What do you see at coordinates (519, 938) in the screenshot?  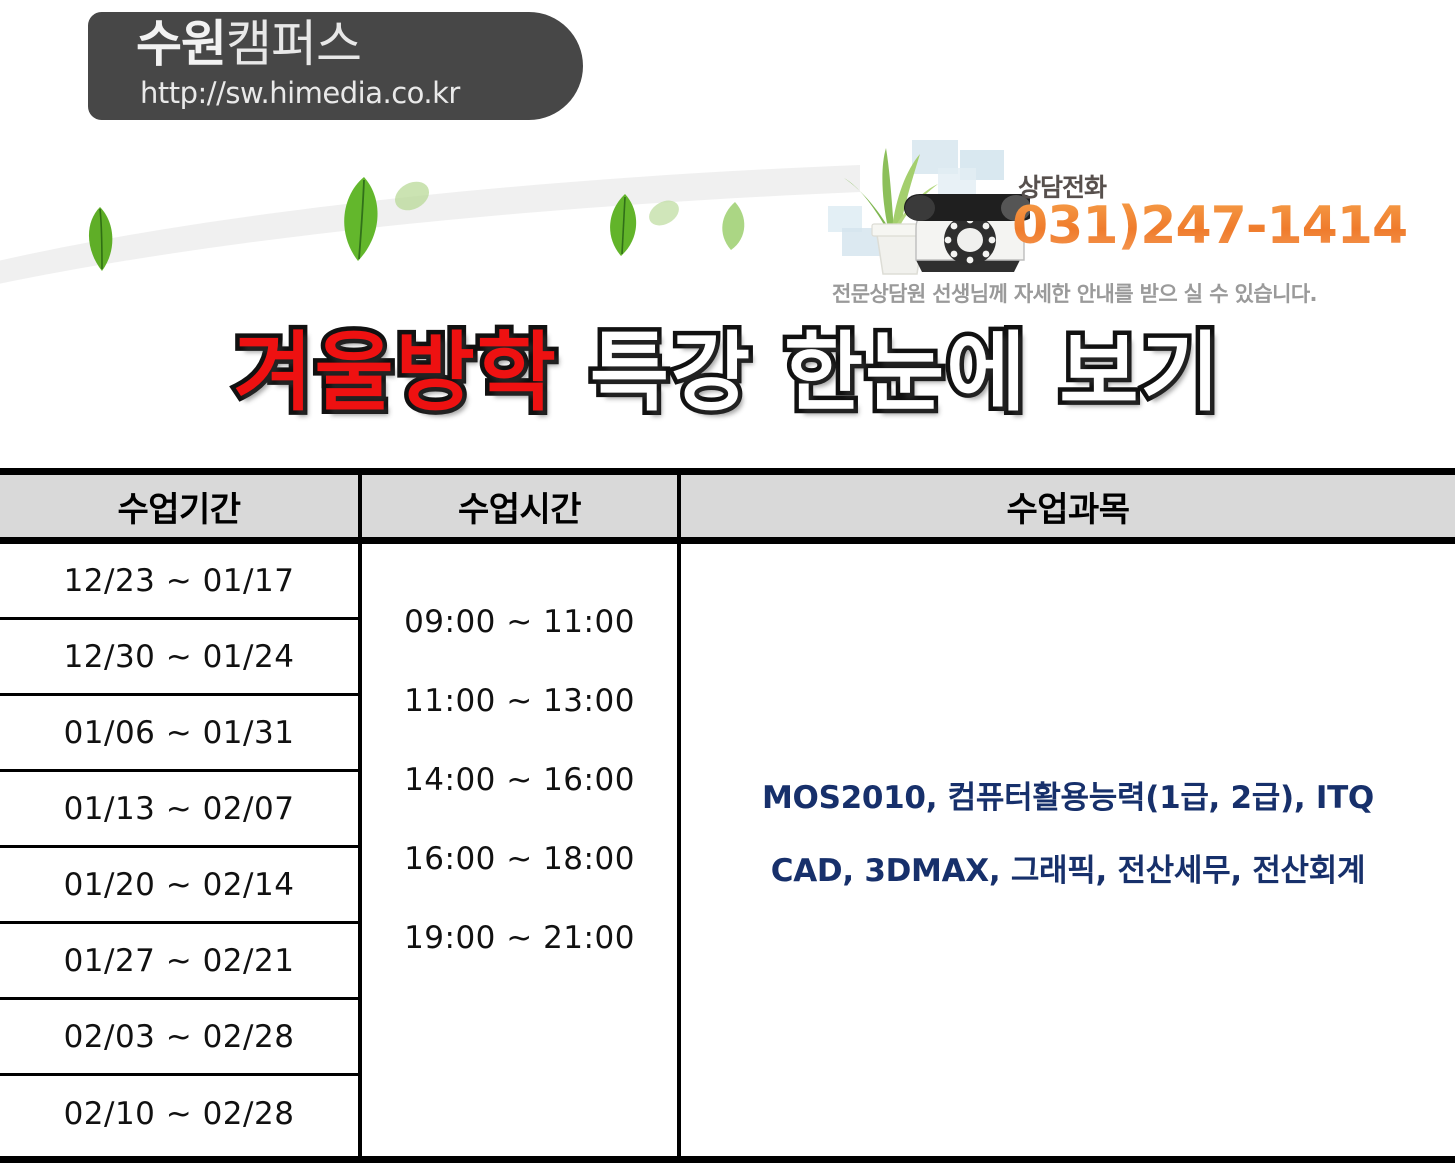 I see `time-slot: 19:00 ~ 21:00` at bounding box center [519, 938].